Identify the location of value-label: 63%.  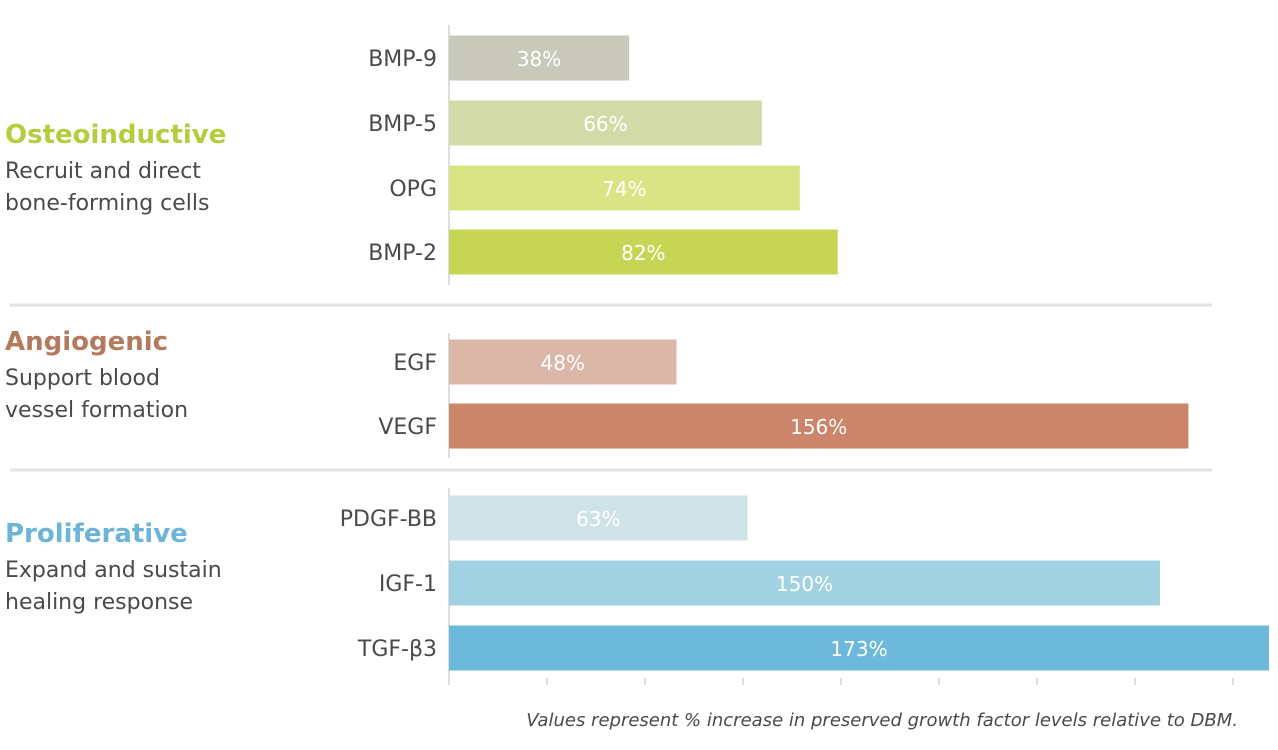
(598, 519).